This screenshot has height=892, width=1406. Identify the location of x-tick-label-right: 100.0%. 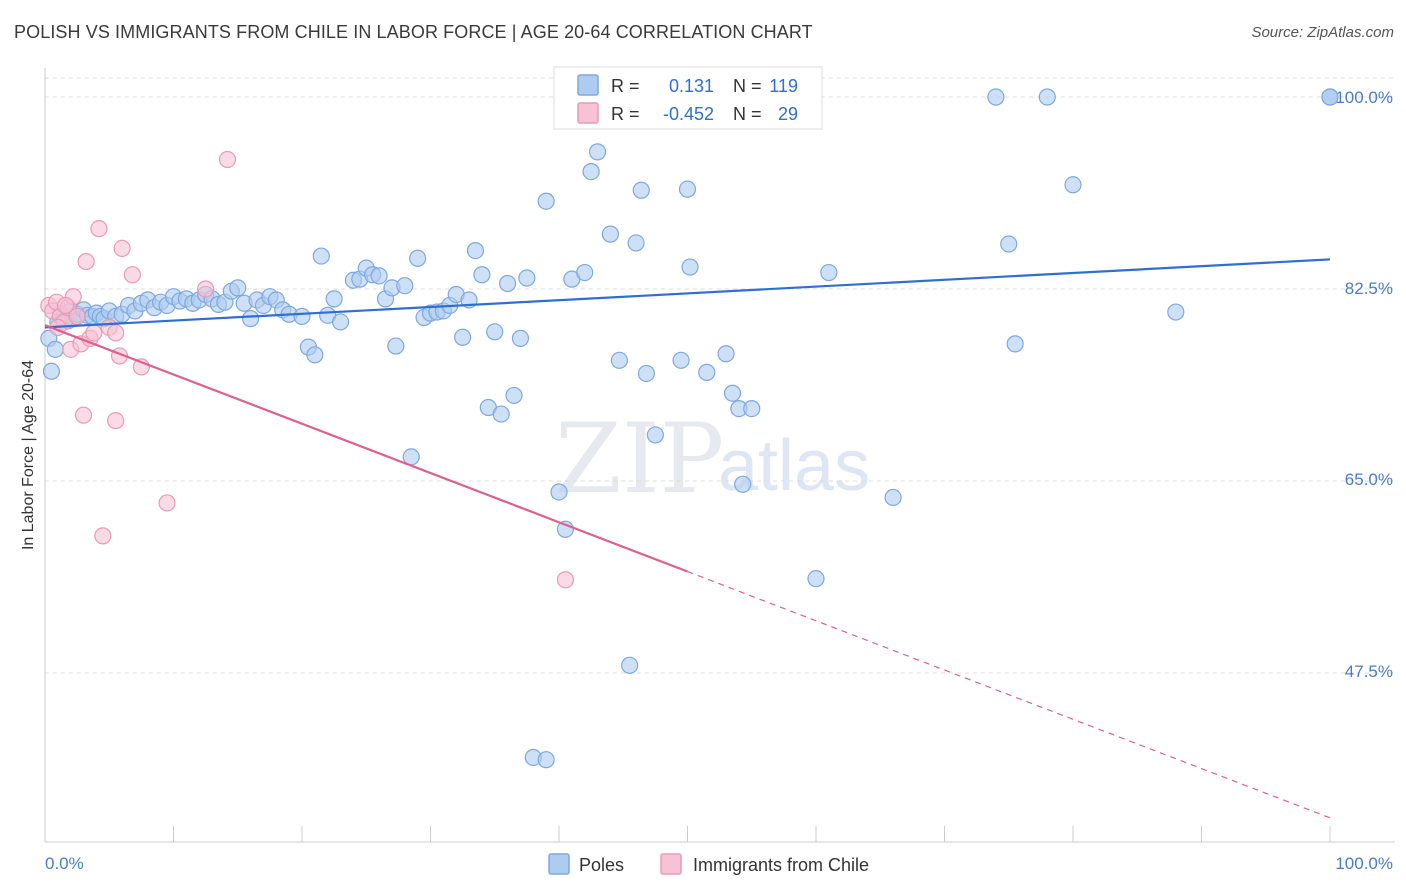
(1364, 863).